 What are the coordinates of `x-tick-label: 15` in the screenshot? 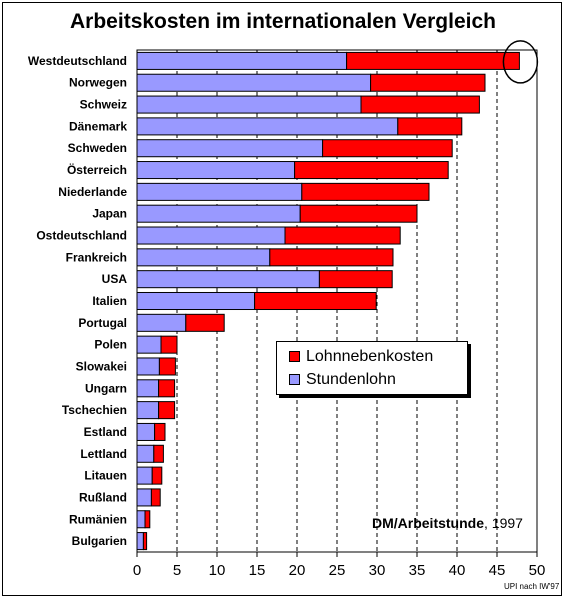 It's located at (257, 570).